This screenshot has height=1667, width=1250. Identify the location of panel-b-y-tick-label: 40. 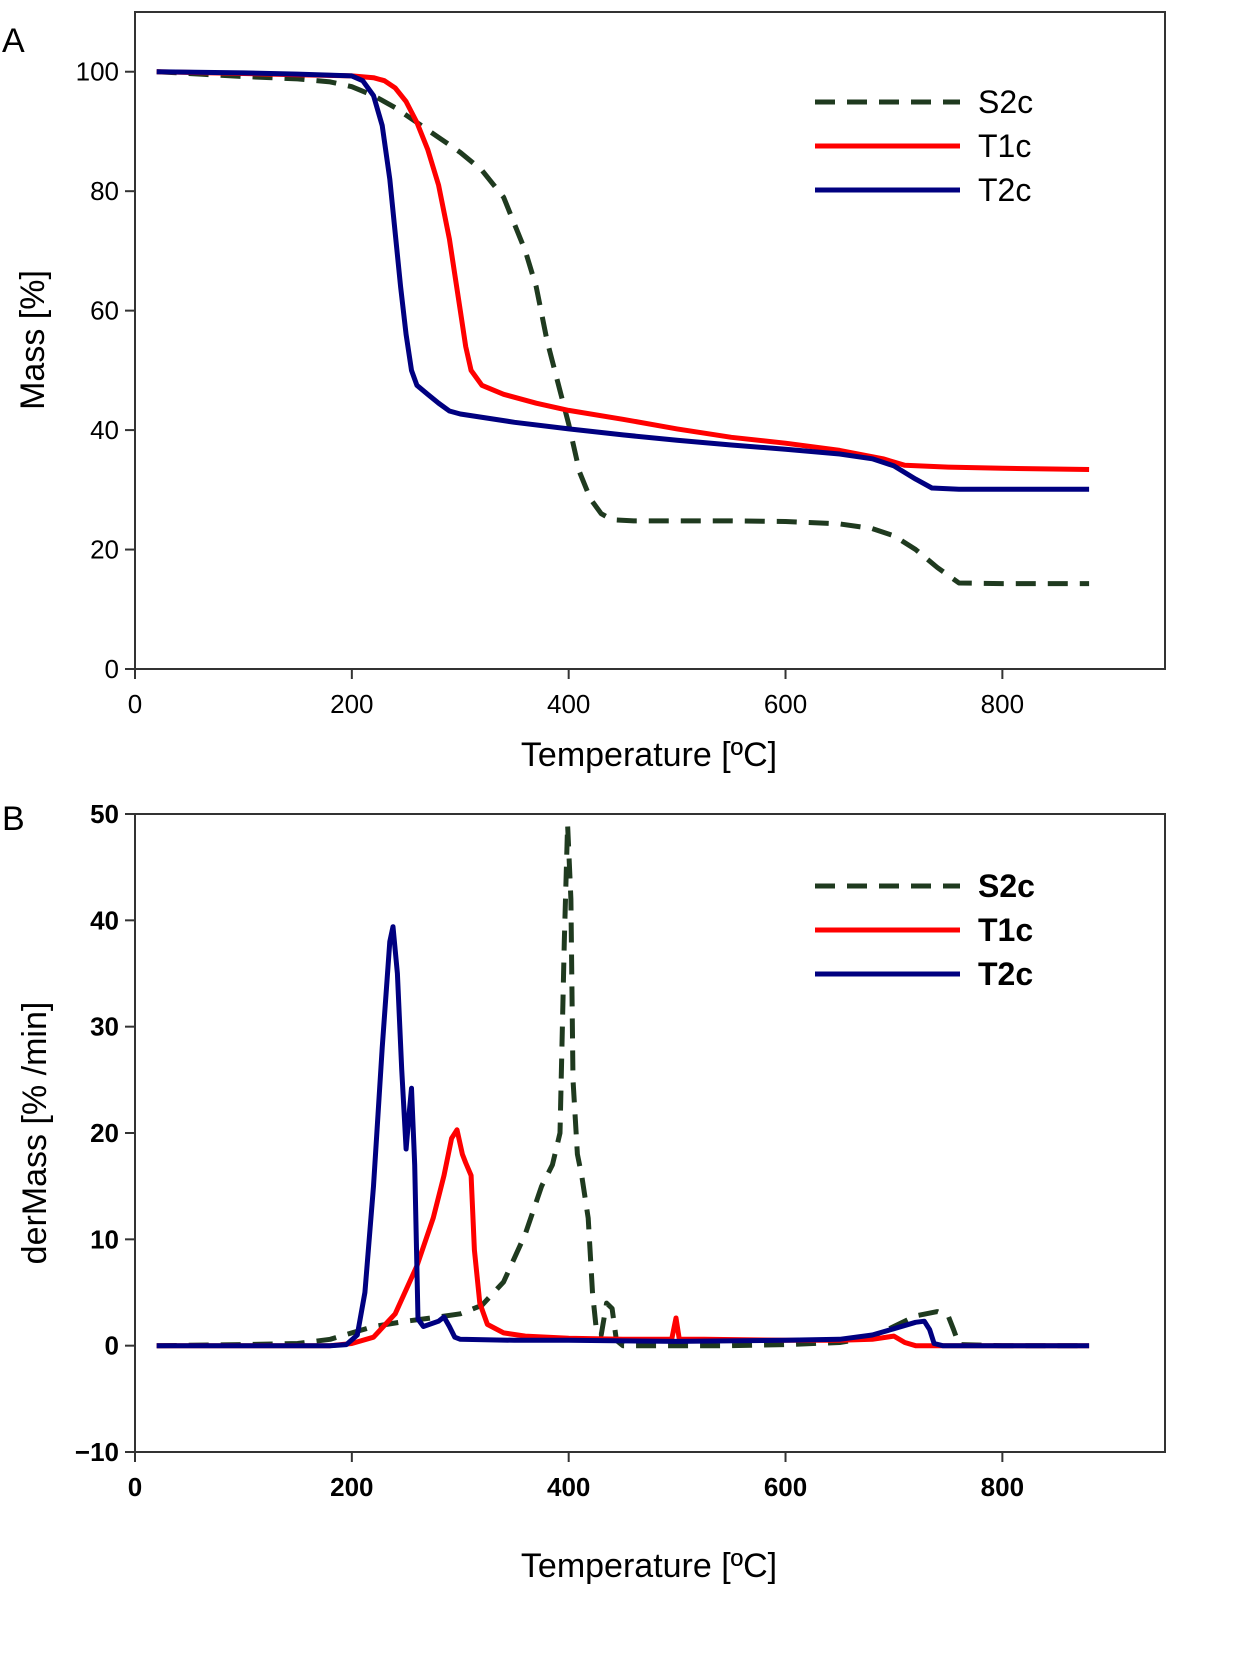
(104, 920).